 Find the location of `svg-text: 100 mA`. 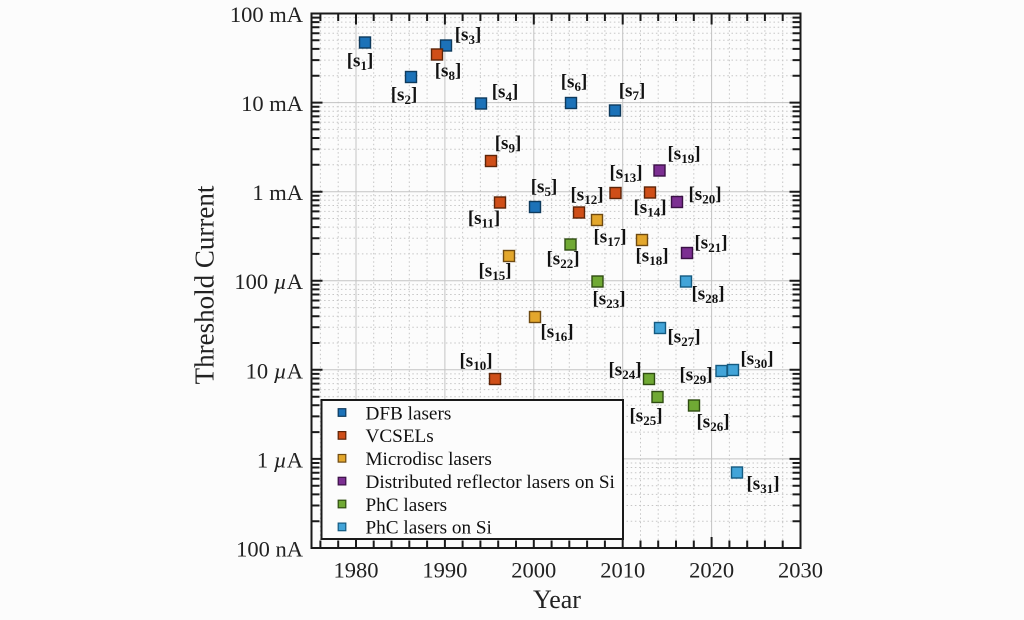

svg-text: 100 mA is located at coordinates (267, 14).